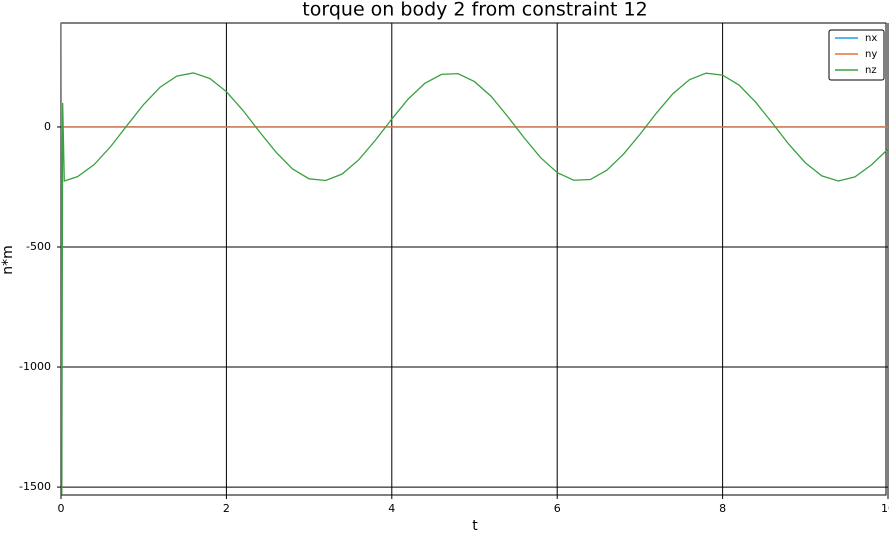  Describe the element at coordinates (474, 10) in the screenshot. I see `chart-title: torque on body 2 from constraint 12` at that location.